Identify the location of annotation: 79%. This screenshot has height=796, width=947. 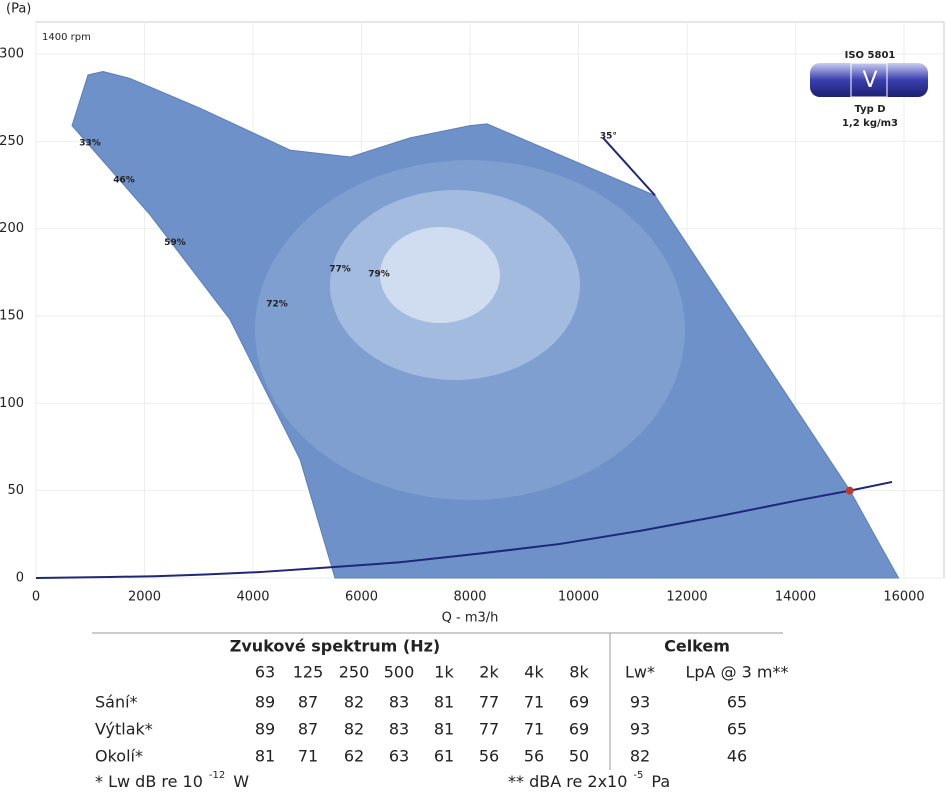
(379, 275).